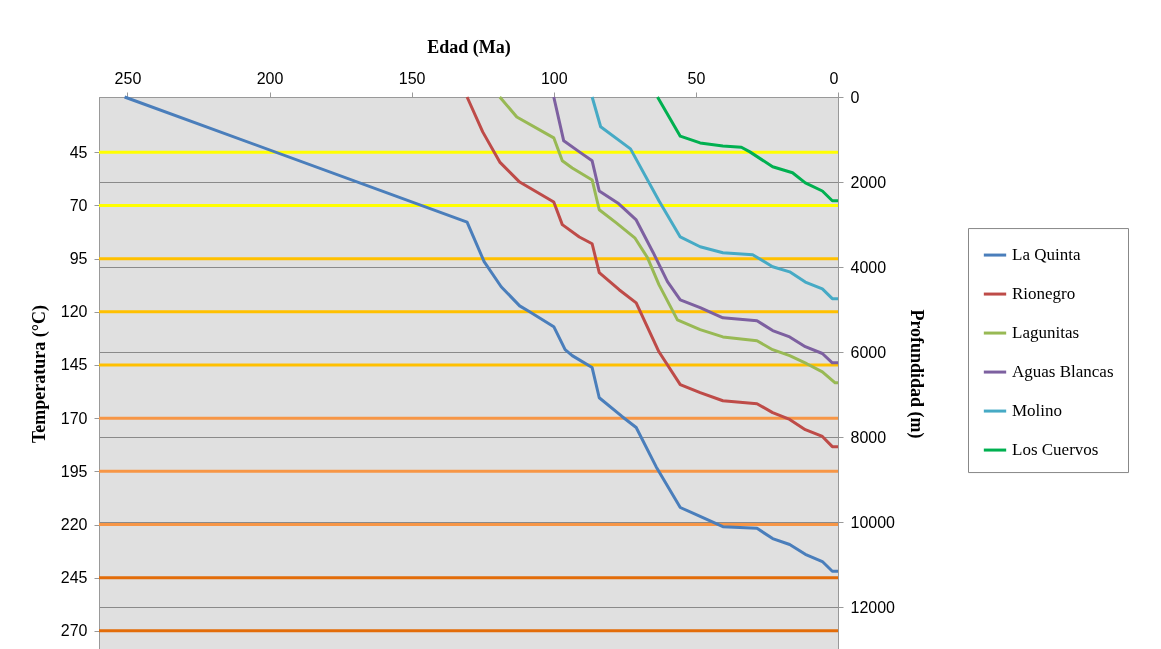 Image resolution: width=1161 pixels, height=649 pixels. Describe the element at coordinates (78, 152) in the screenshot. I see `y-tick-label: 45` at that location.